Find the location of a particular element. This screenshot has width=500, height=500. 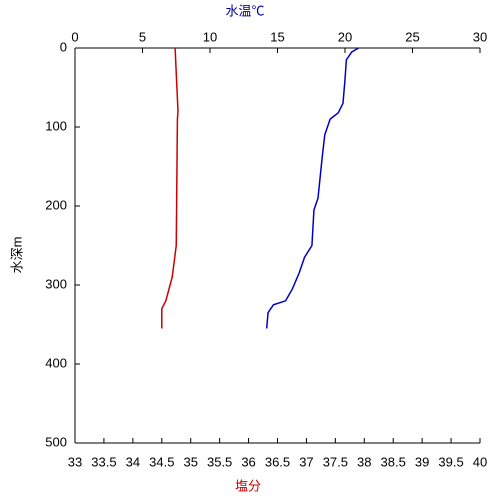

y-tick-label: 100 is located at coordinates (56, 125).